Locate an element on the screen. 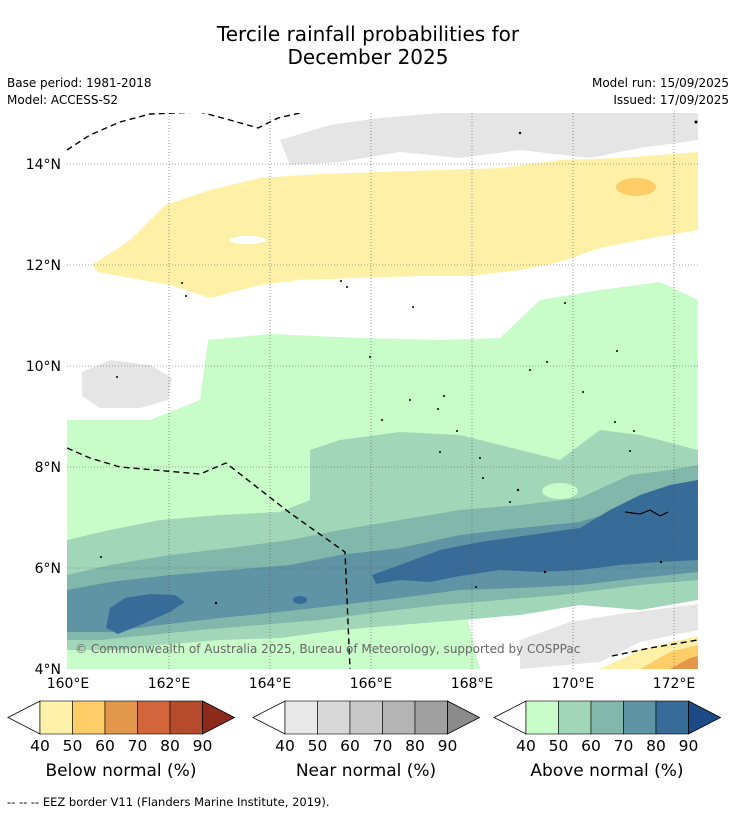 The image size is (736, 816). latitude-labels: 14°N 12°N 10°N 8°N 6°N 4°N is located at coordinates (43, 417).